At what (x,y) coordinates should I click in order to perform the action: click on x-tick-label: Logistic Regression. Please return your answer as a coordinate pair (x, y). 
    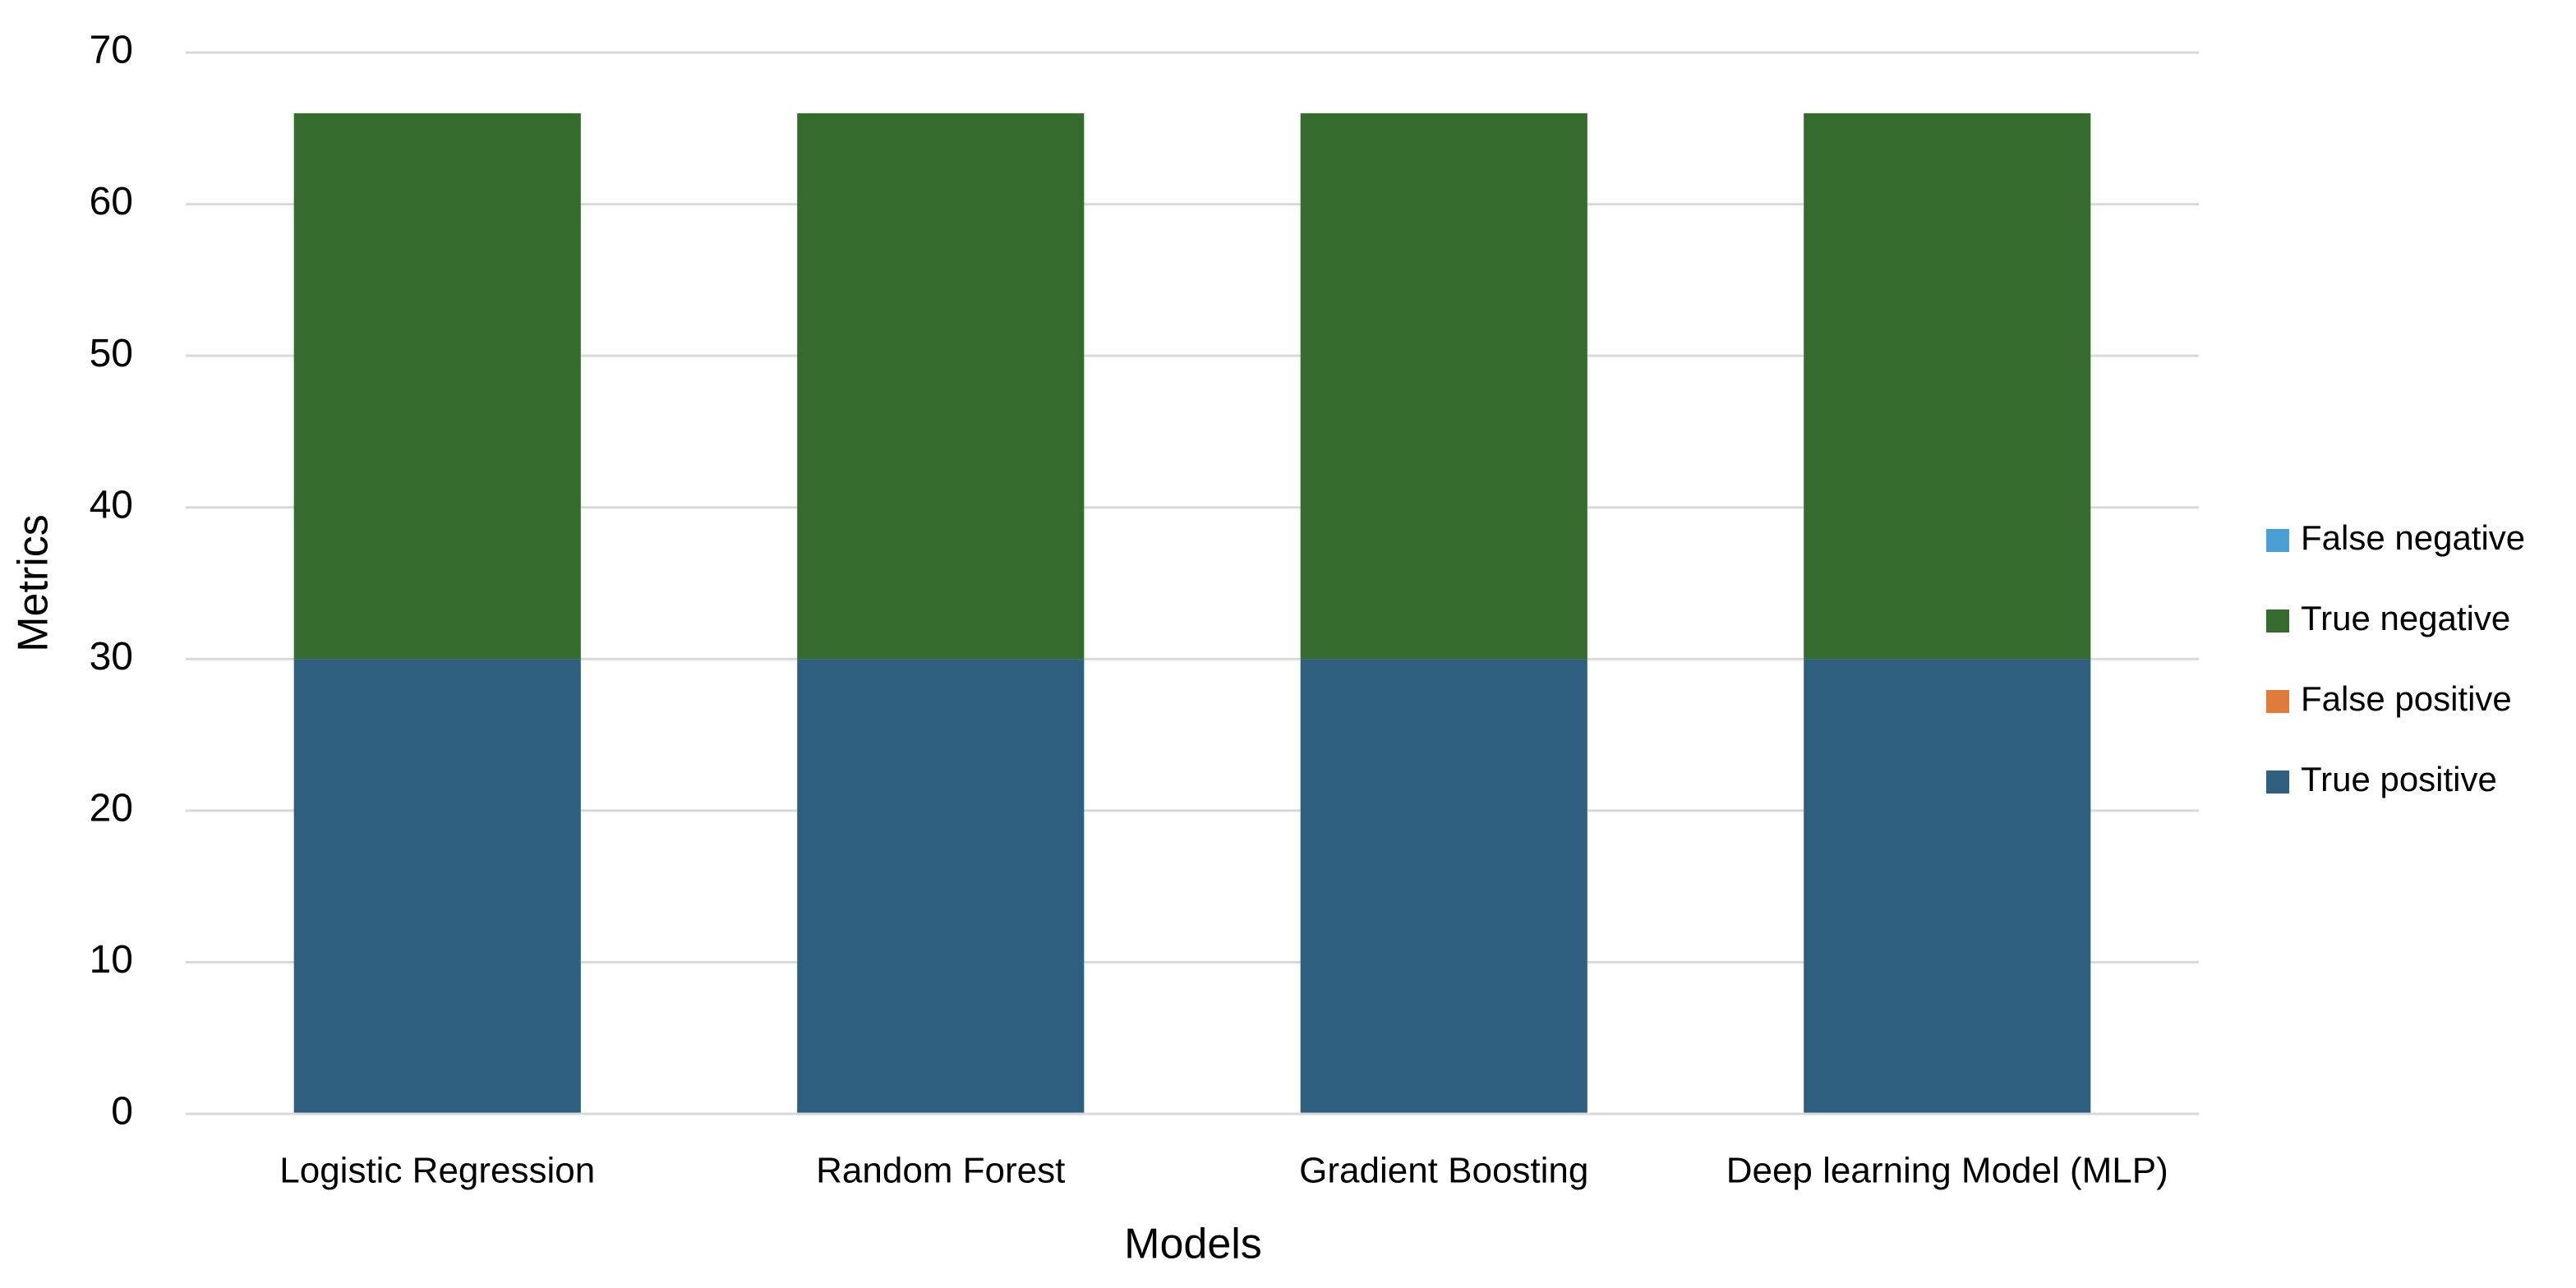
    Looking at the image, I should click on (437, 1171).